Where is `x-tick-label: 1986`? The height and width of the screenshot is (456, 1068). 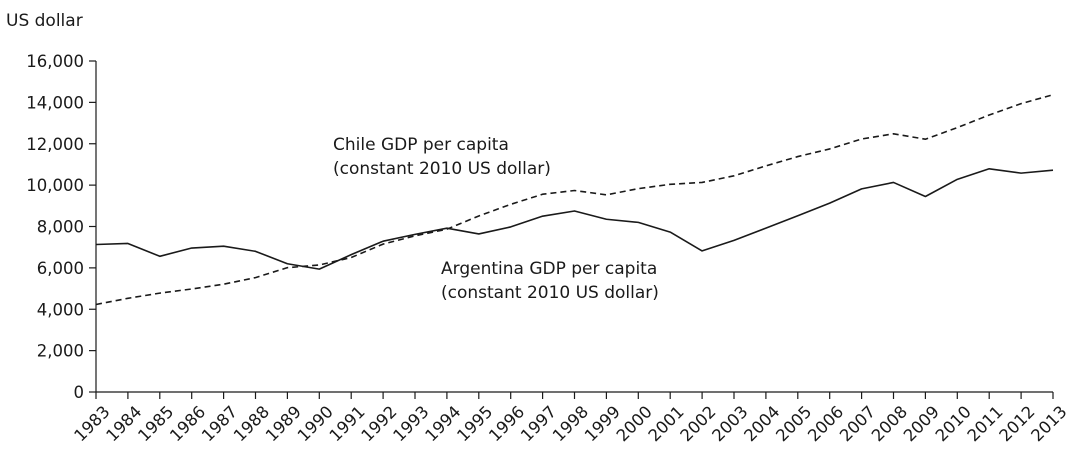
x-tick-label: 1986 is located at coordinates (187, 423).